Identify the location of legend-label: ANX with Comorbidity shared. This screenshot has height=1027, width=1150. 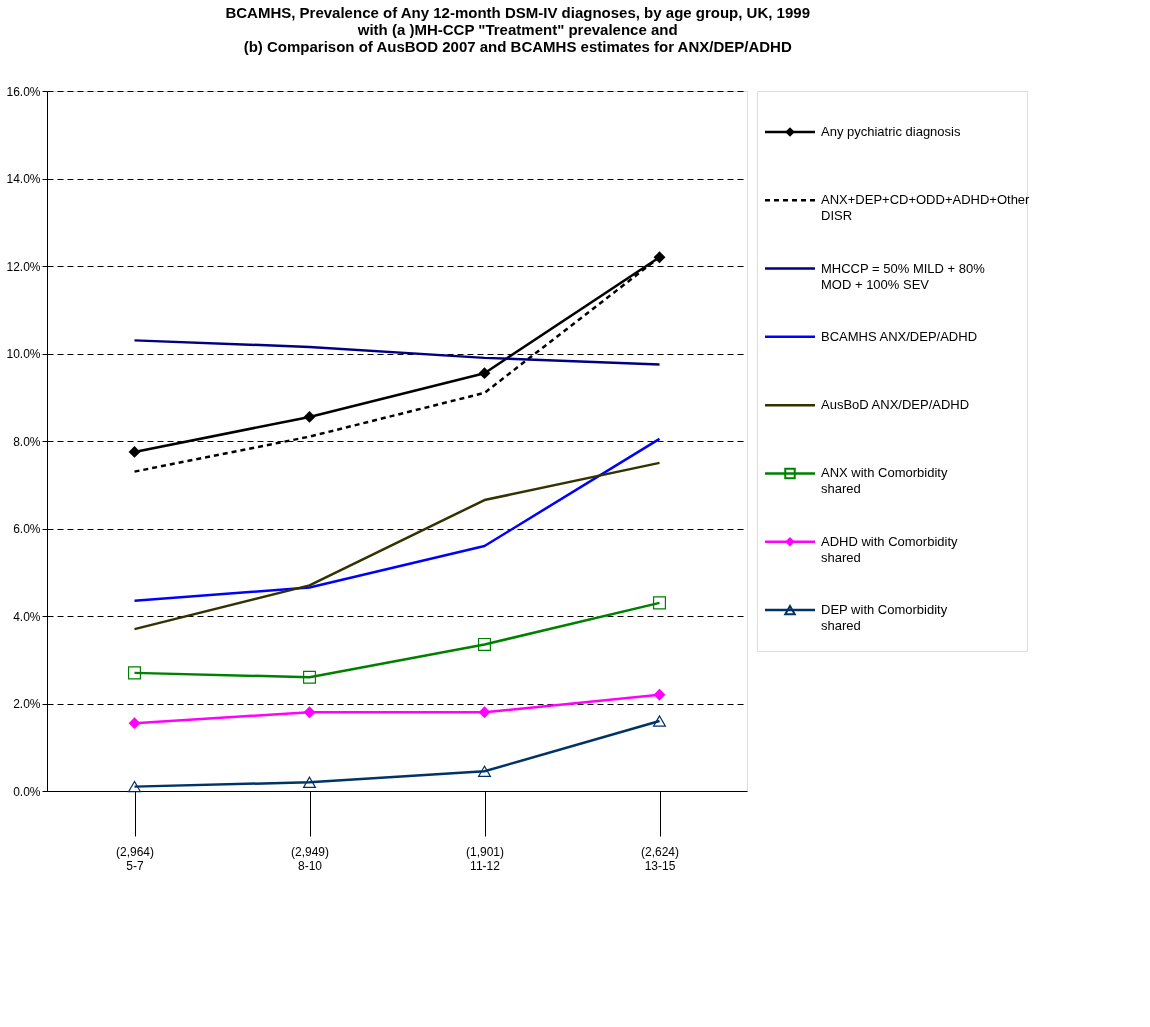
(884, 481).